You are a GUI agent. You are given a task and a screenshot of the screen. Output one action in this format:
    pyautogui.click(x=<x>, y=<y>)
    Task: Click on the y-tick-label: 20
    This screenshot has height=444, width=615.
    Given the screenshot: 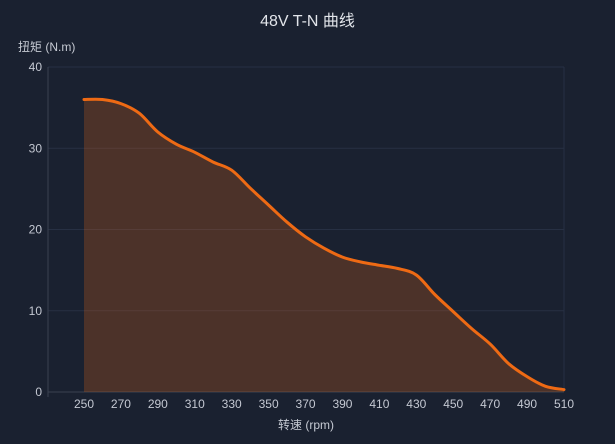 What is the action you would take?
    pyautogui.click(x=36, y=230)
    